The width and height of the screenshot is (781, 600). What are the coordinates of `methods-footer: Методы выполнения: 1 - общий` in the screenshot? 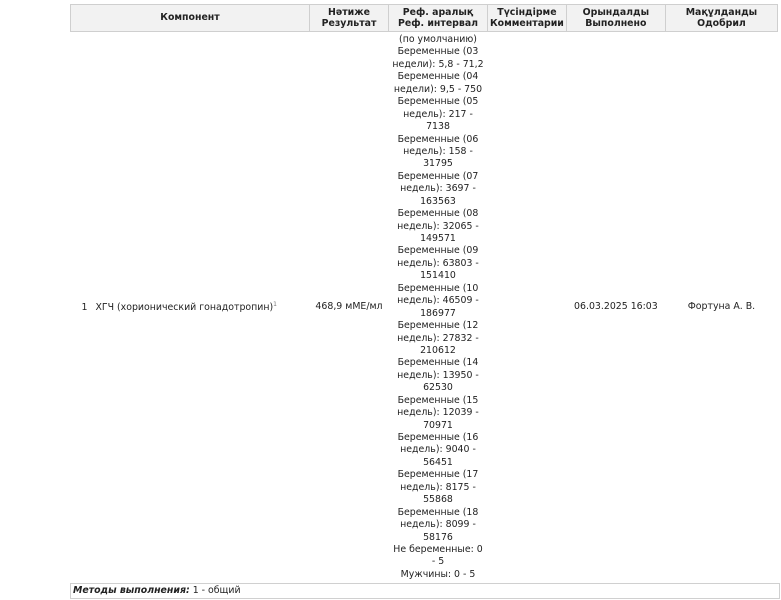 It's located at (425, 591).